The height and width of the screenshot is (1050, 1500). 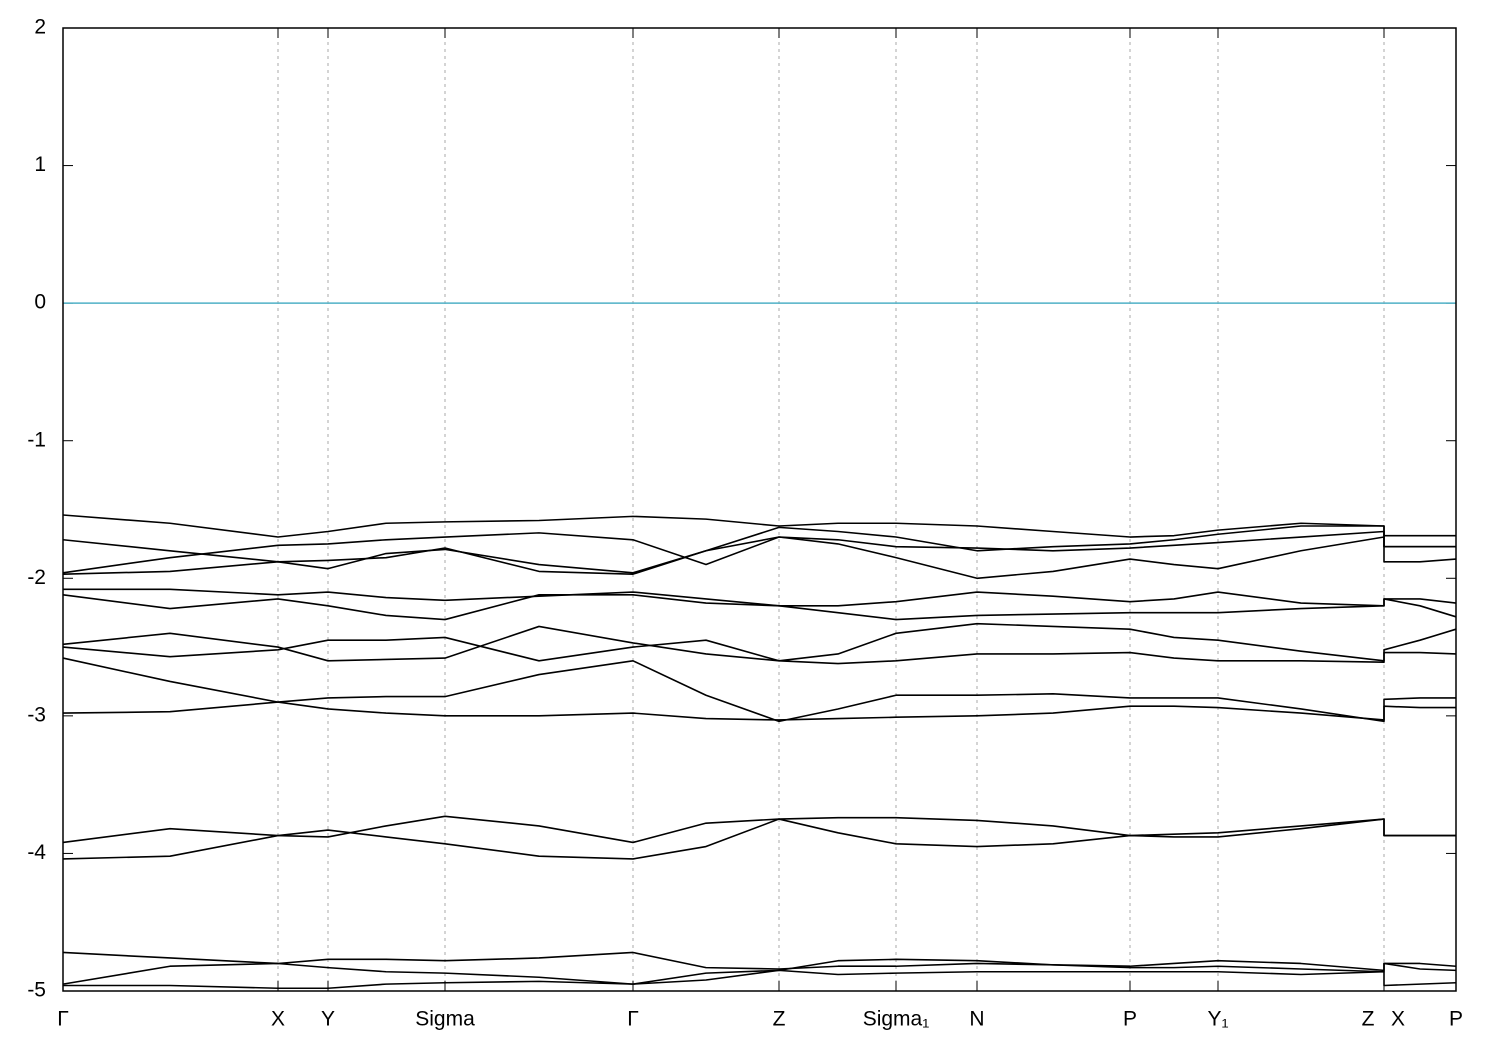 What do you see at coordinates (36, 577) in the screenshot?
I see `y-tick-label: -2` at bounding box center [36, 577].